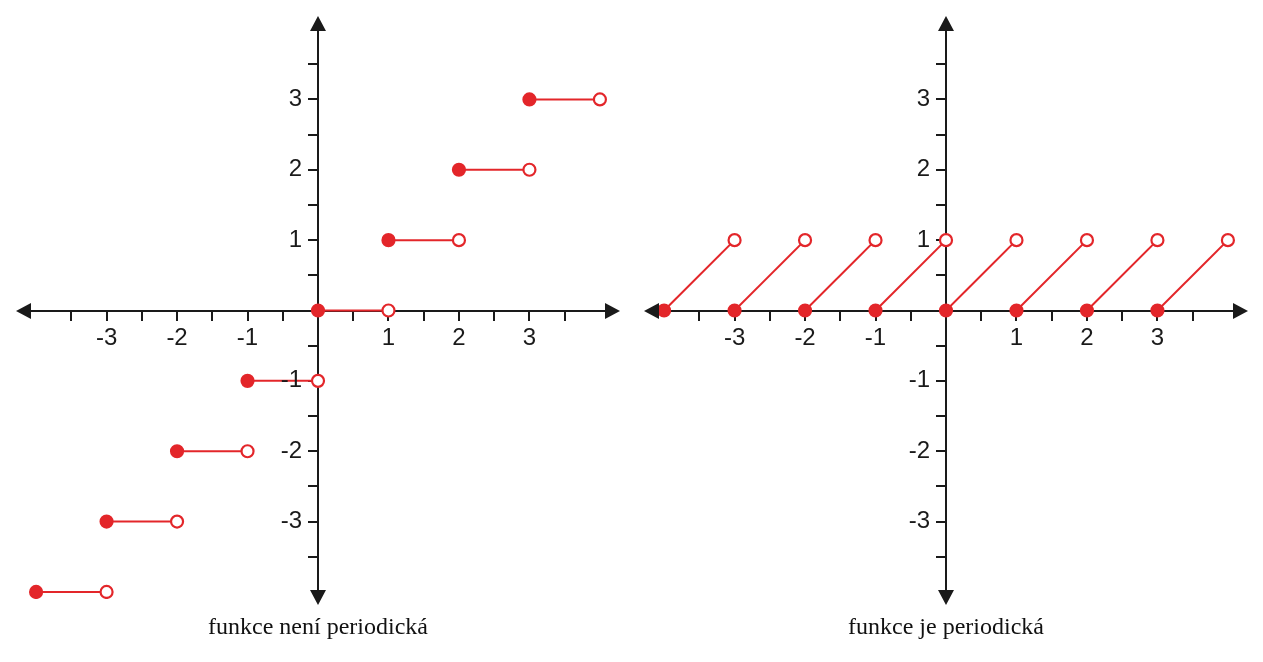 The height and width of the screenshot is (662, 1263). What do you see at coordinates (946, 626) in the screenshot?
I see `text: funkce je periodická` at bounding box center [946, 626].